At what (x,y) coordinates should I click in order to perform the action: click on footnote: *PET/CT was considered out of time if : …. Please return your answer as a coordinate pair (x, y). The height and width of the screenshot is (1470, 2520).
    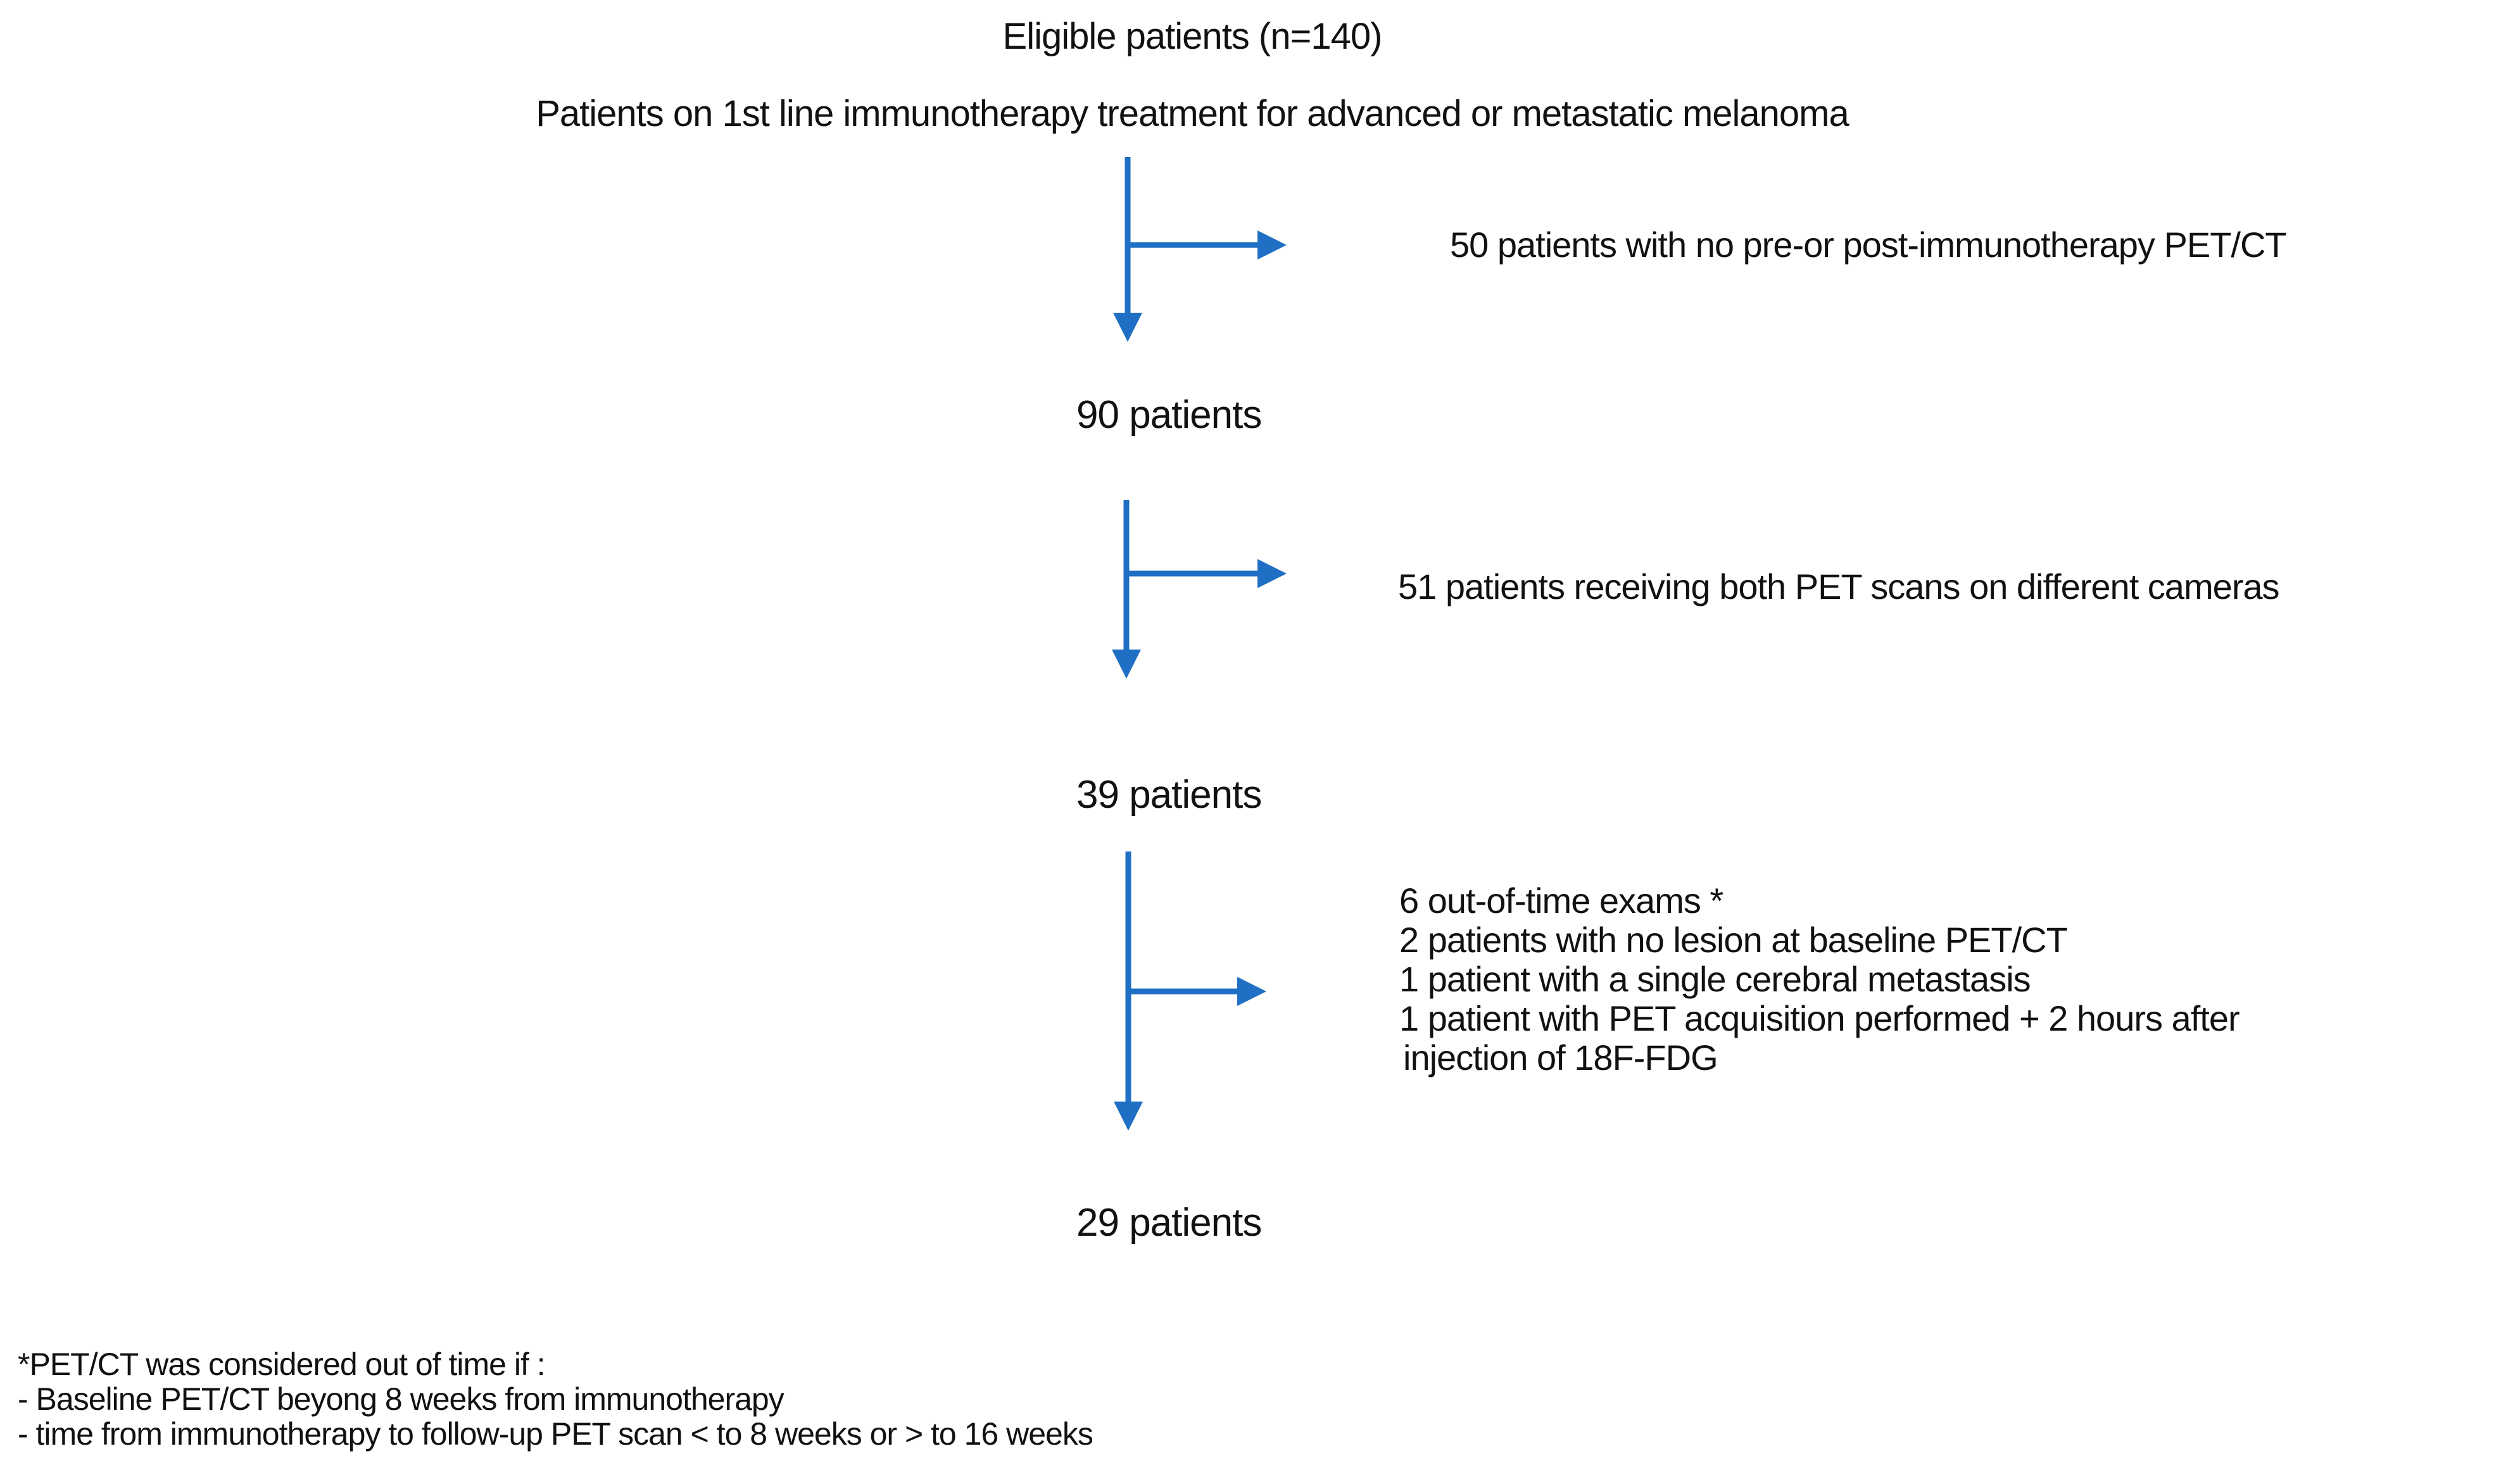
    Looking at the image, I should click on (555, 1400).